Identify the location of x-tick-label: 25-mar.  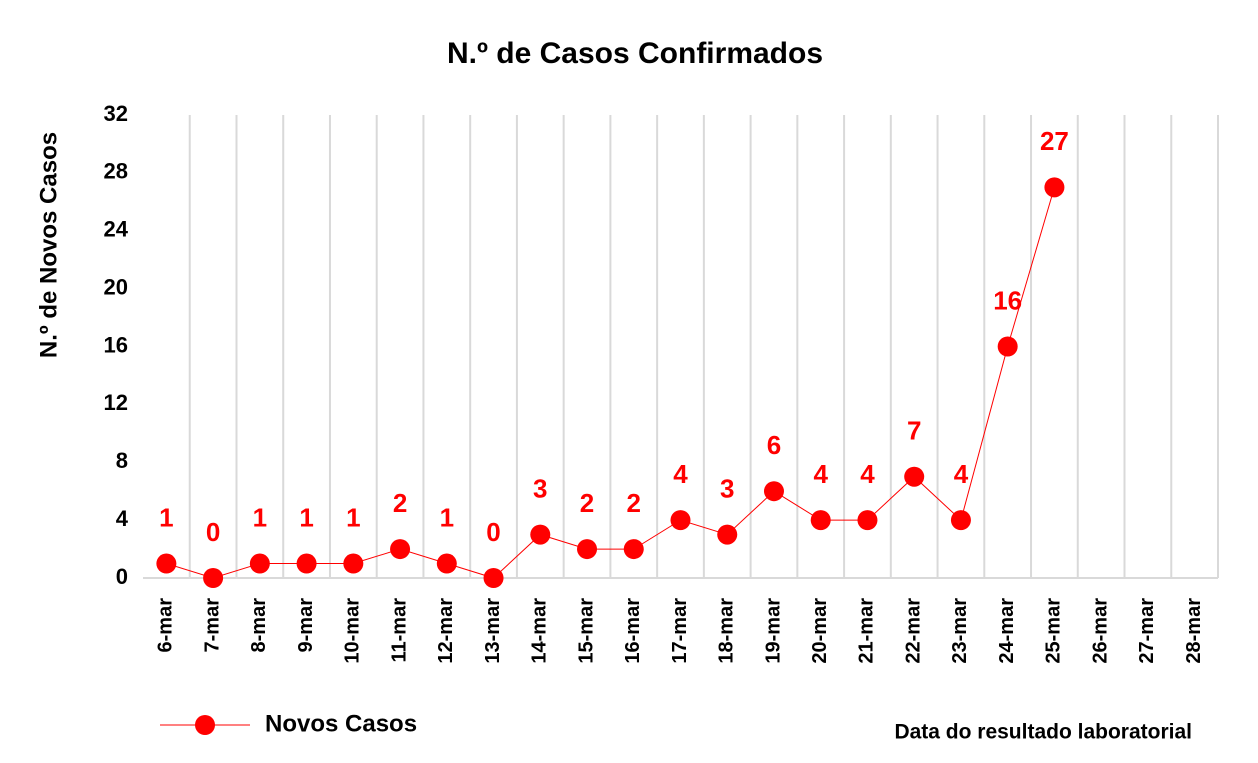
(1054, 631).